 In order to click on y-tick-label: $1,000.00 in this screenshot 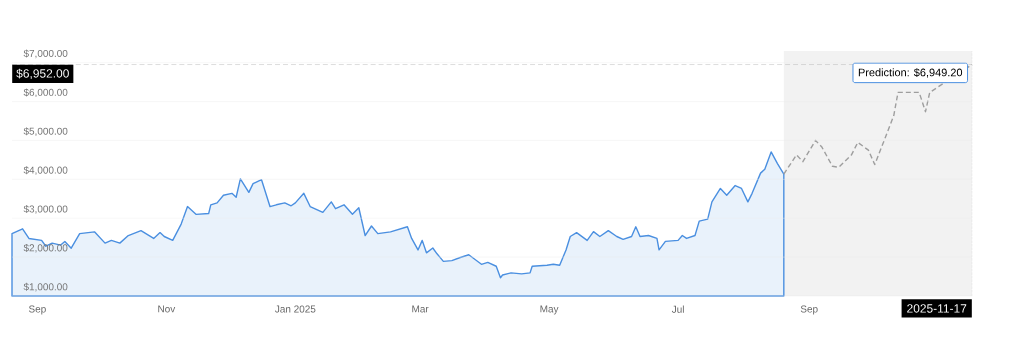, I will do `click(45, 287)`.